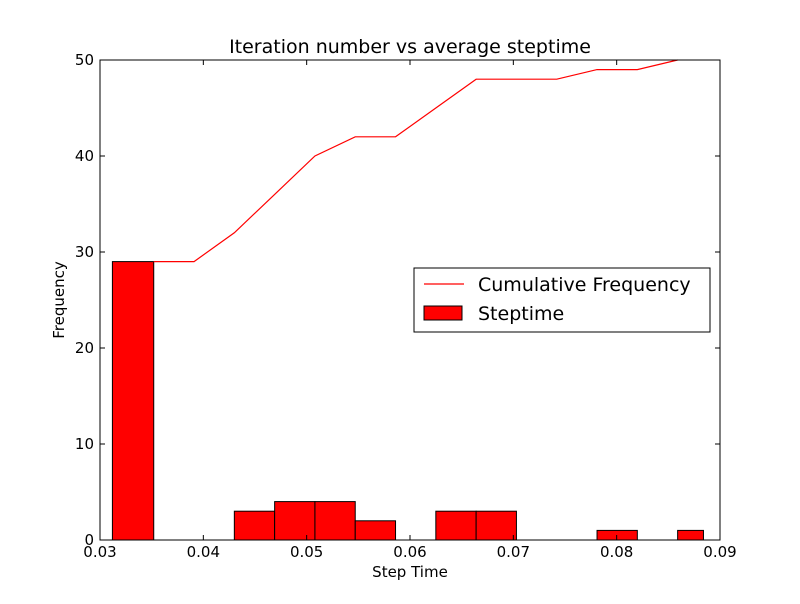 The height and width of the screenshot is (604, 800). I want to click on x-tick-label-3: 0.06, so click(409, 552).